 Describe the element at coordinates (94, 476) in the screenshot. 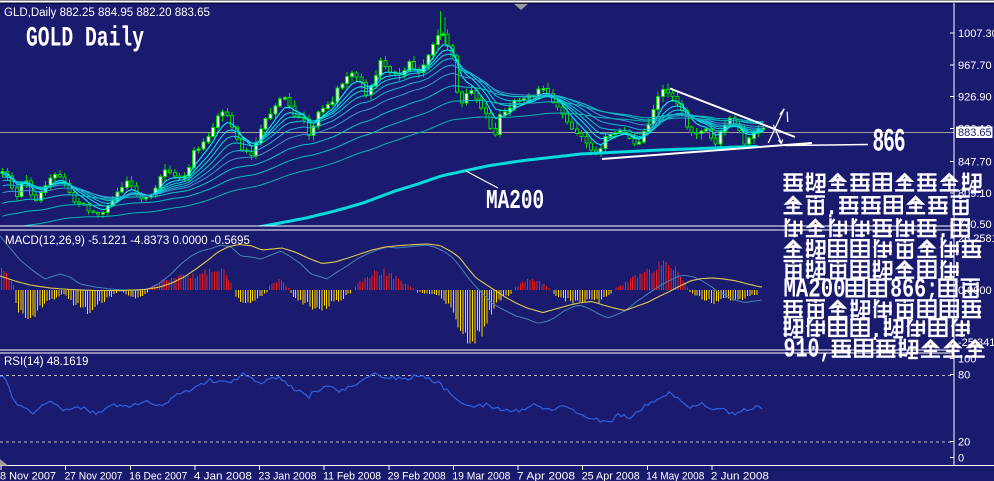

I see `svg-text: 27 Nov 2007` at that location.